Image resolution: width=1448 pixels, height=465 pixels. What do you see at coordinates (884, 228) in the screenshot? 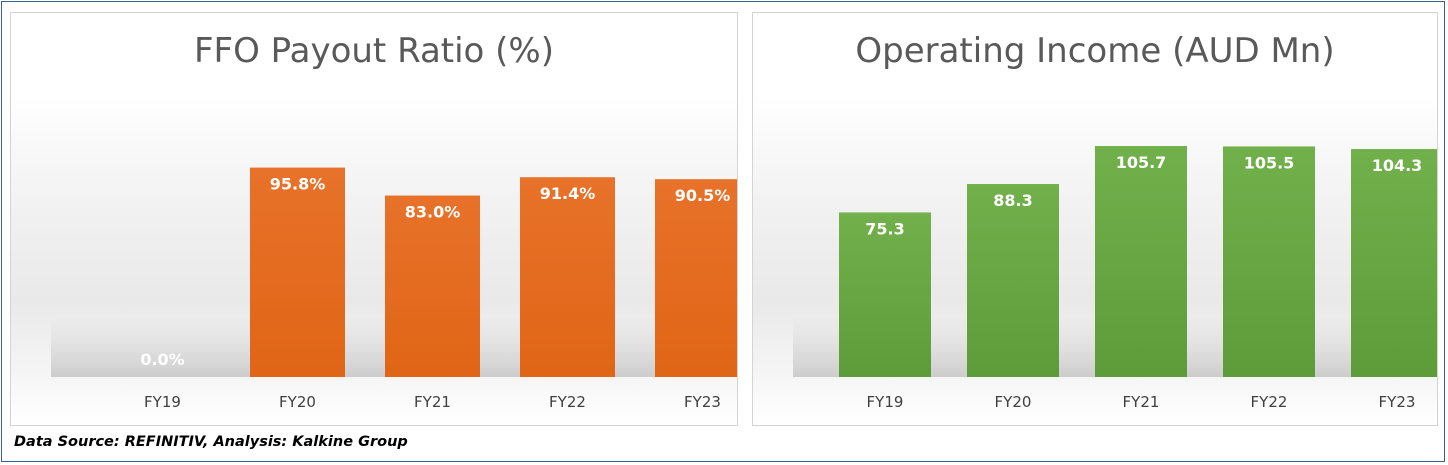
I see `data-label-fy19: 75.3` at bounding box center [884, 228].